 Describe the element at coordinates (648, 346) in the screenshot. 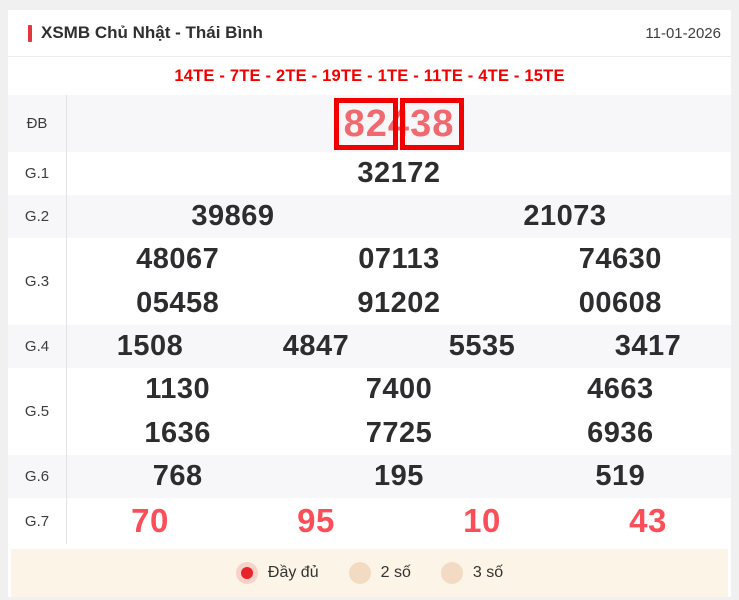

I see `prize-number: 3417` at that location.